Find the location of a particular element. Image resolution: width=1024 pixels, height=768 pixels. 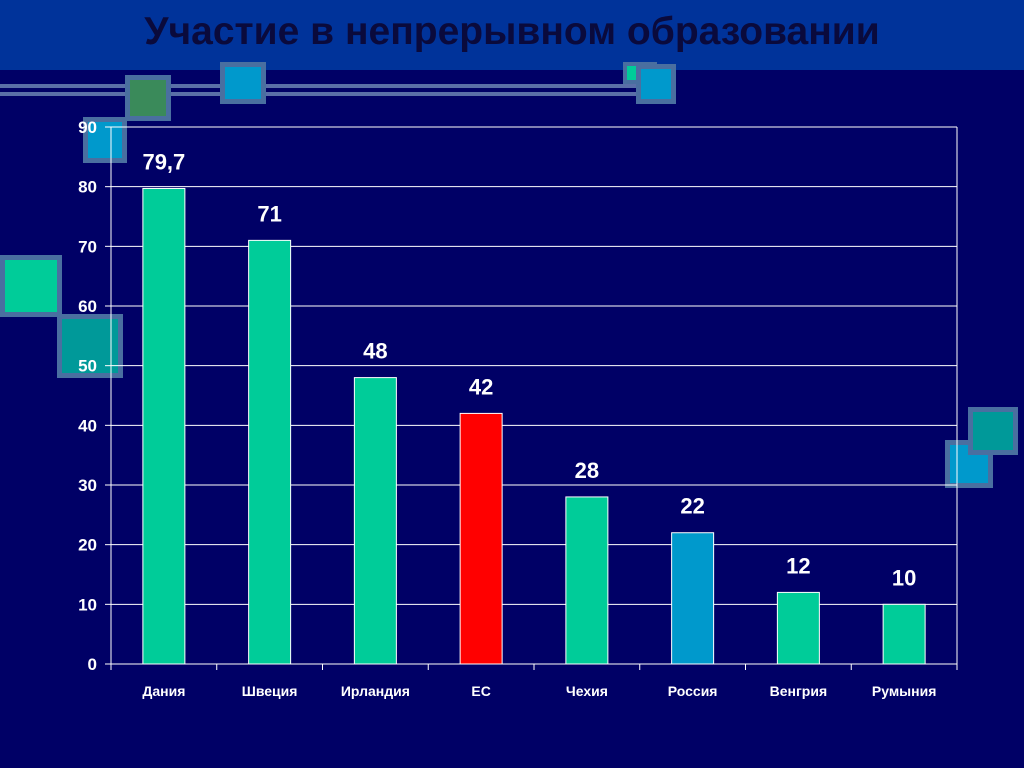

y-tick-label: 80 is located at coordinates (87, 187).